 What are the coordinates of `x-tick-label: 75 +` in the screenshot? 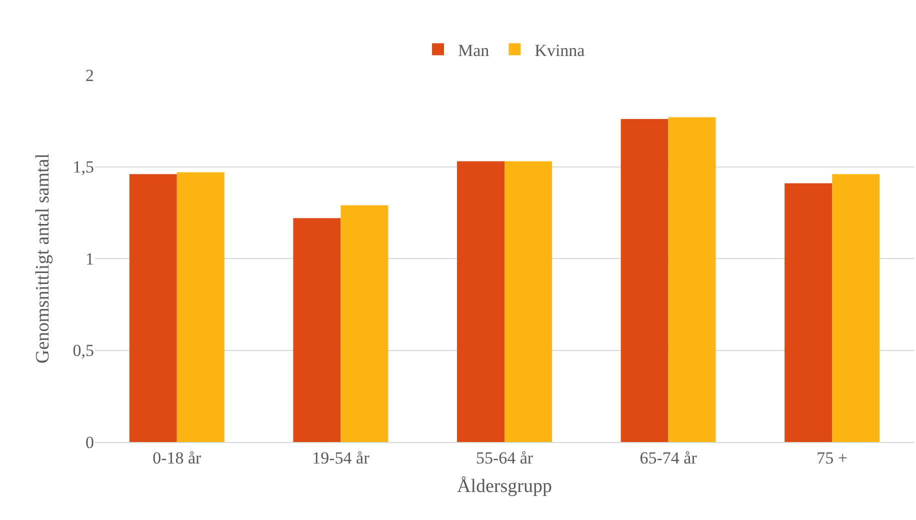 It's located at (832, 458).